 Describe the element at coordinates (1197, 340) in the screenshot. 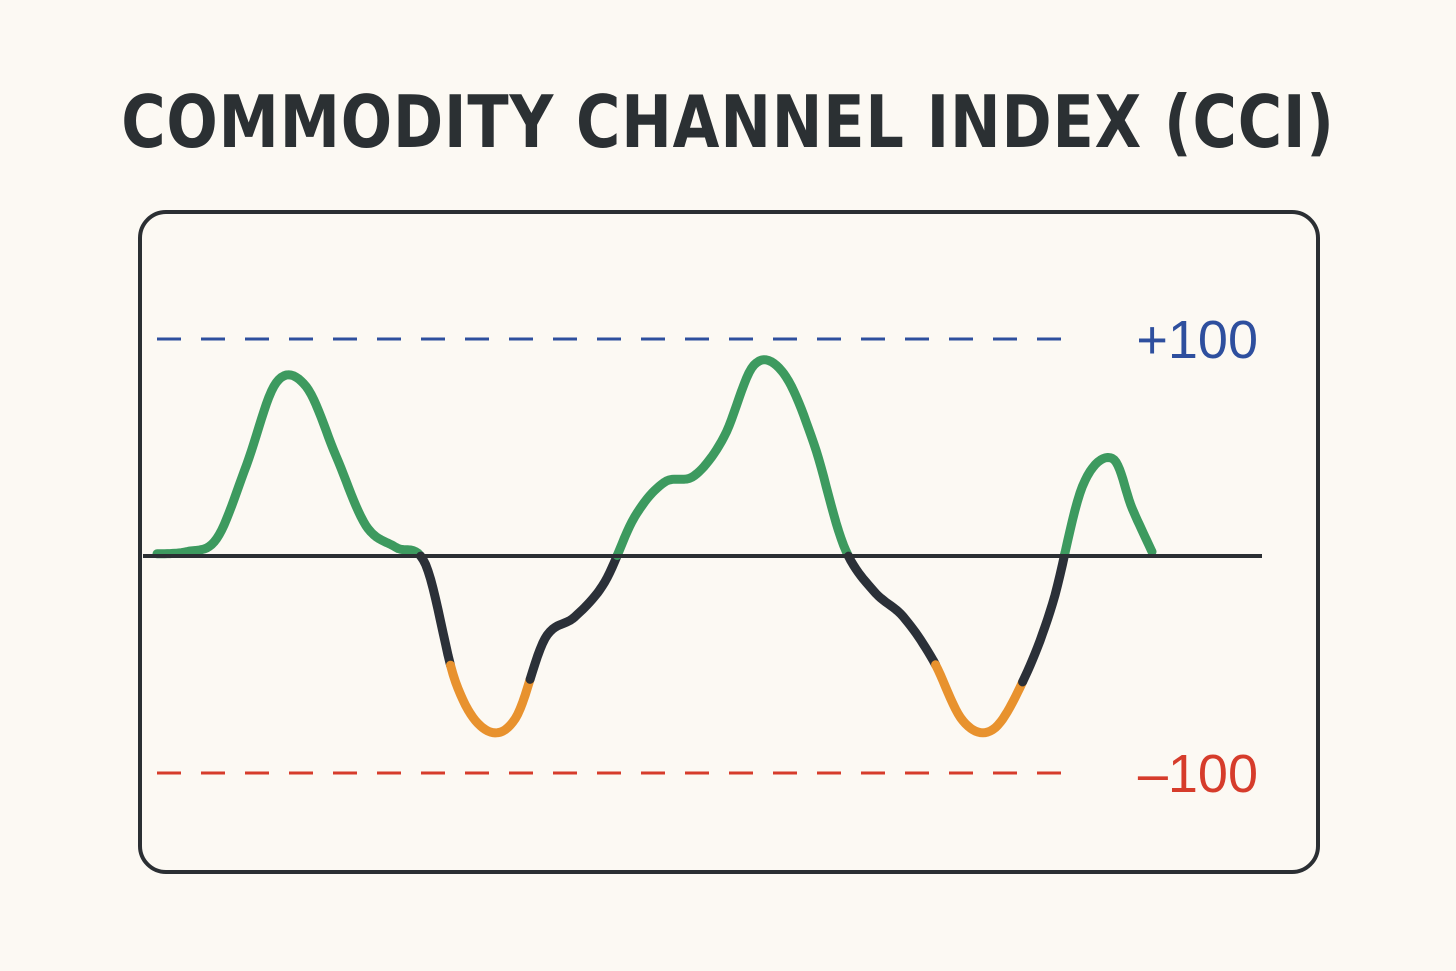

I see `overbought-label: +100` at that location.